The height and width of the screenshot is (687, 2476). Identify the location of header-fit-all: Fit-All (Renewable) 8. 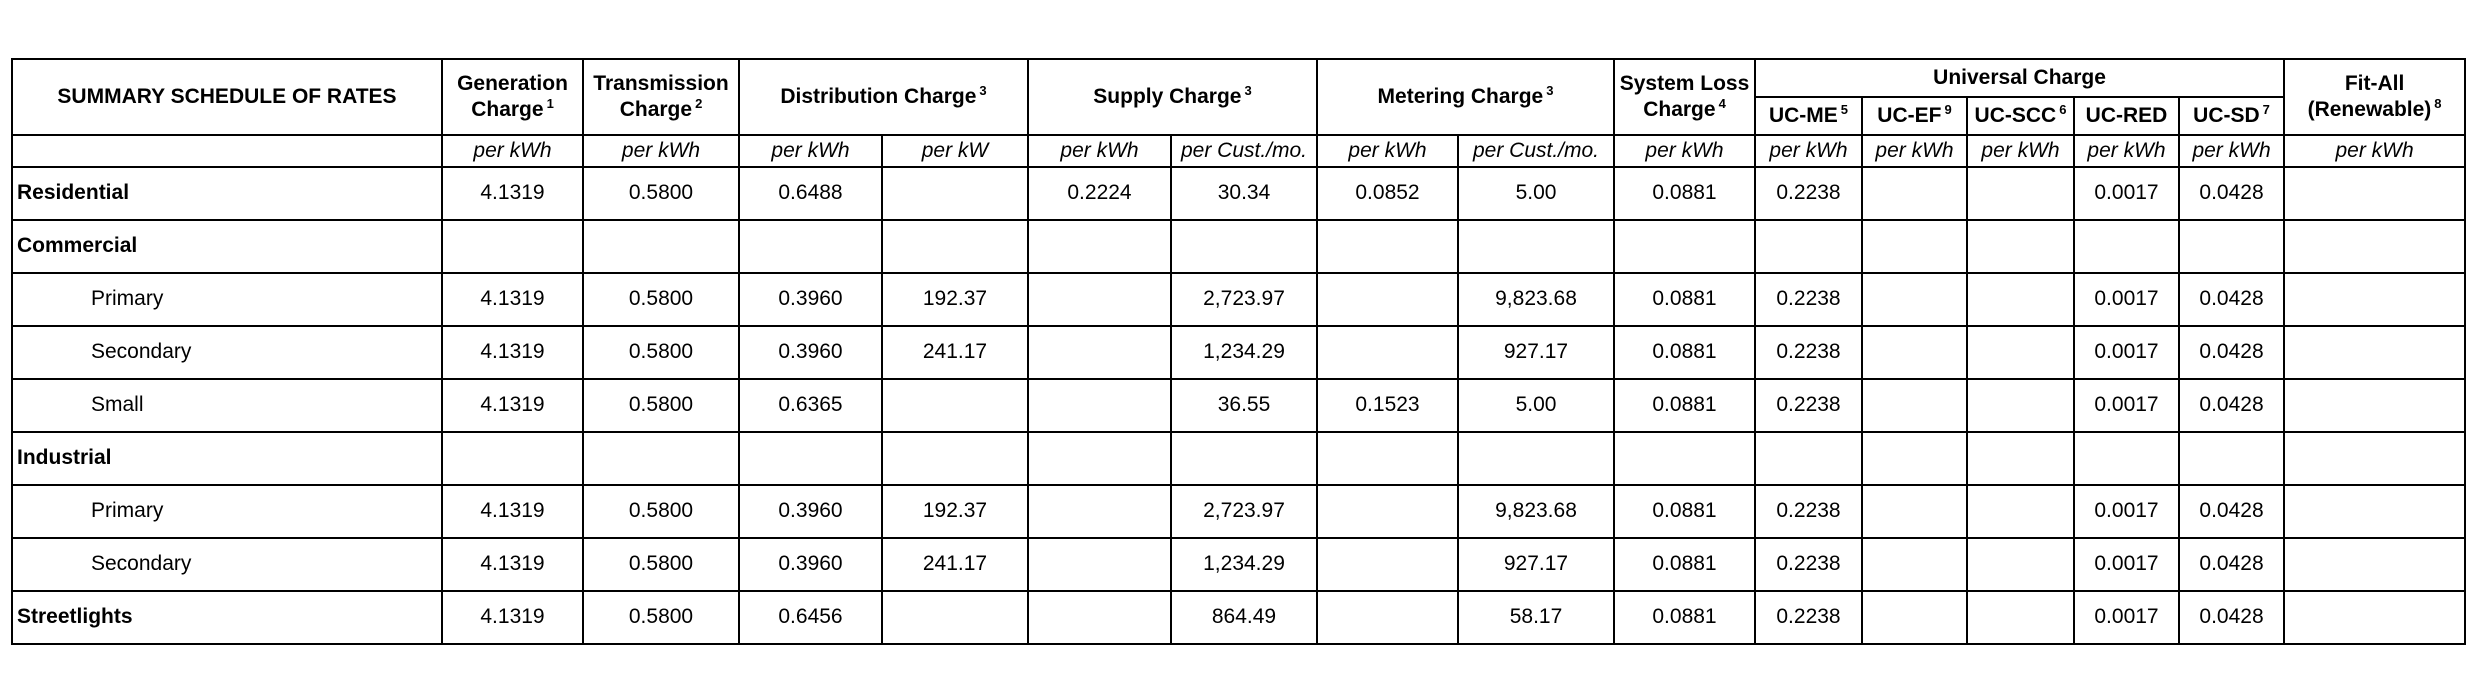
(2375, 97).